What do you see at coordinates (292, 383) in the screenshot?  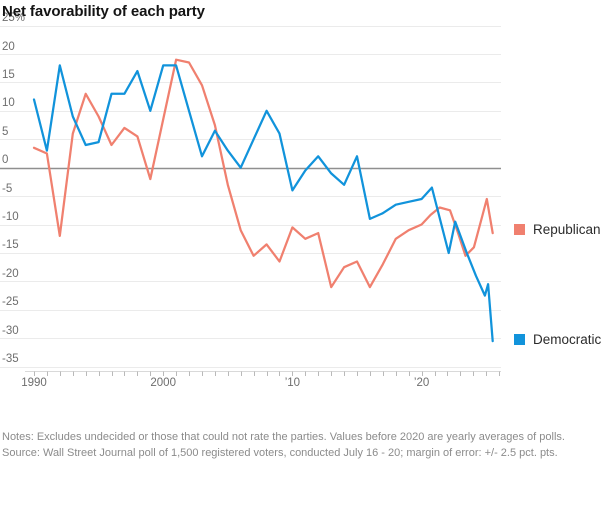 I see `x-axis-label-2010: ’10` at bounding box center [292, 383].